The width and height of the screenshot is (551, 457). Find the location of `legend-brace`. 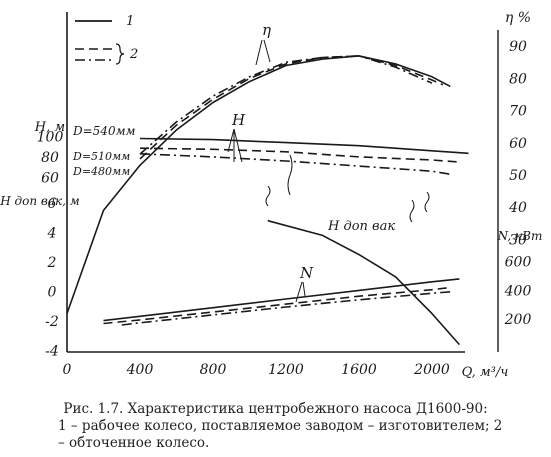

legend-brace is located at coordinates (120, 54).